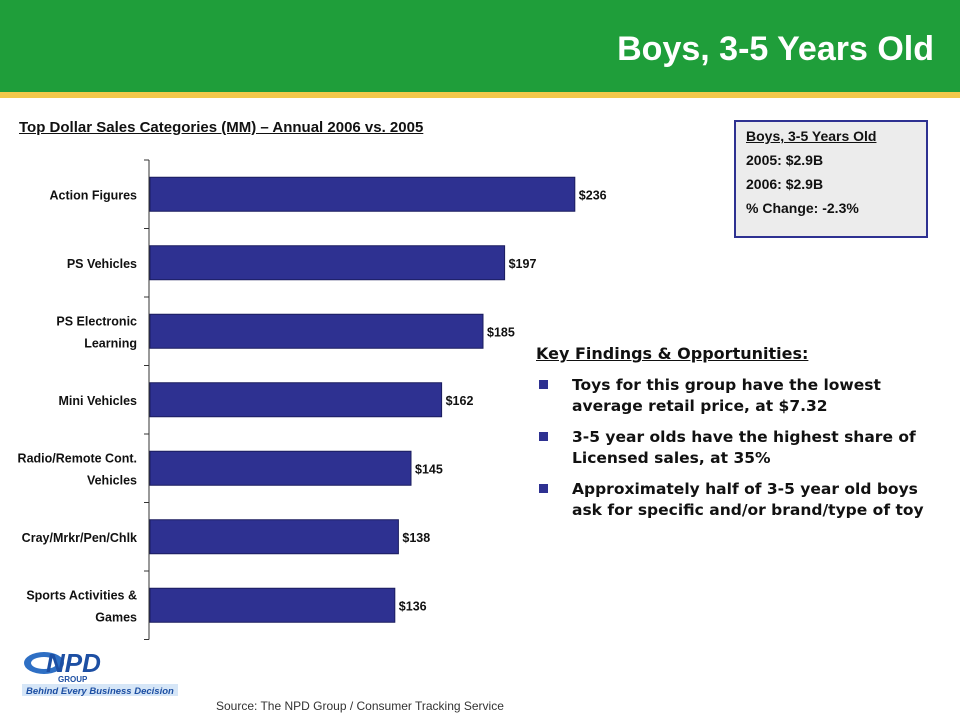 The height and width of the screenshot is (720, 960). I want to click on npd-logo: NPD GROUP Behind Every Business Decision, so click(100, 672).